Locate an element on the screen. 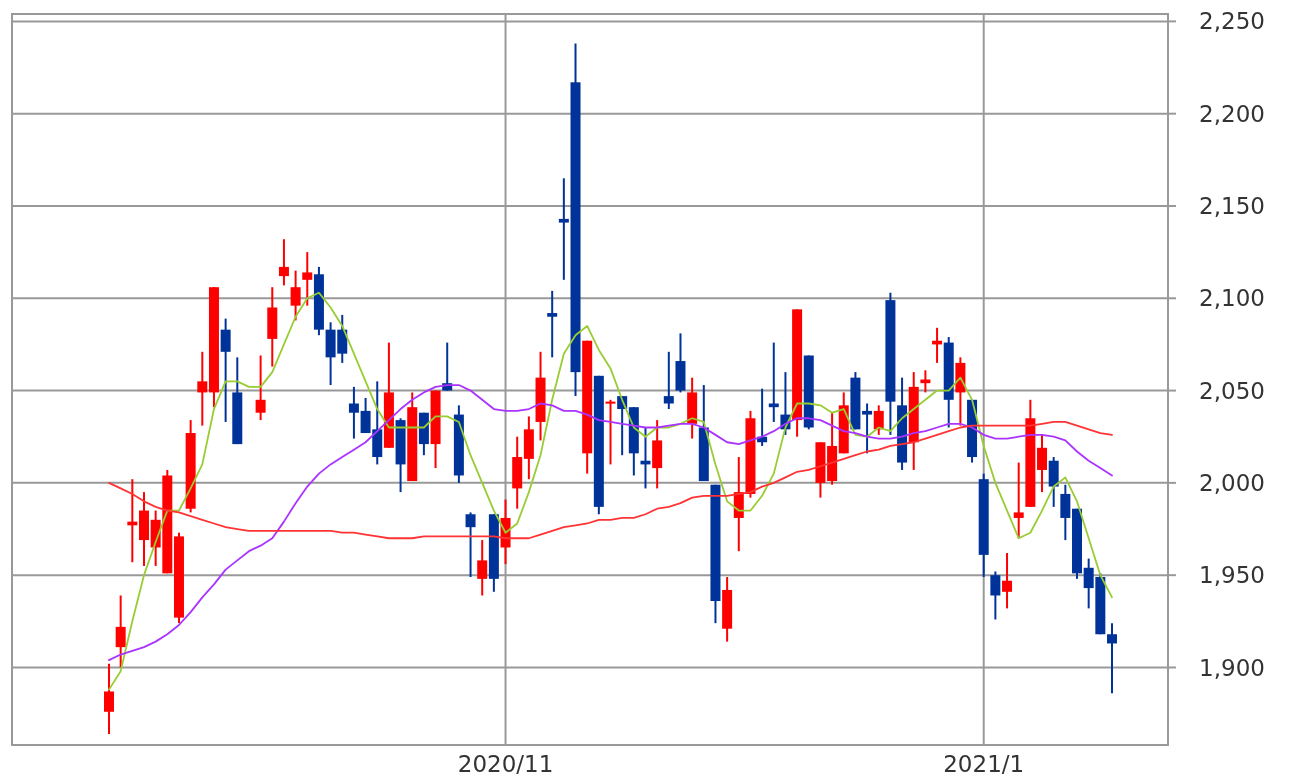 The height and width of the screenshot is (781, 1300). line-series is located at coordinates (610, 480).